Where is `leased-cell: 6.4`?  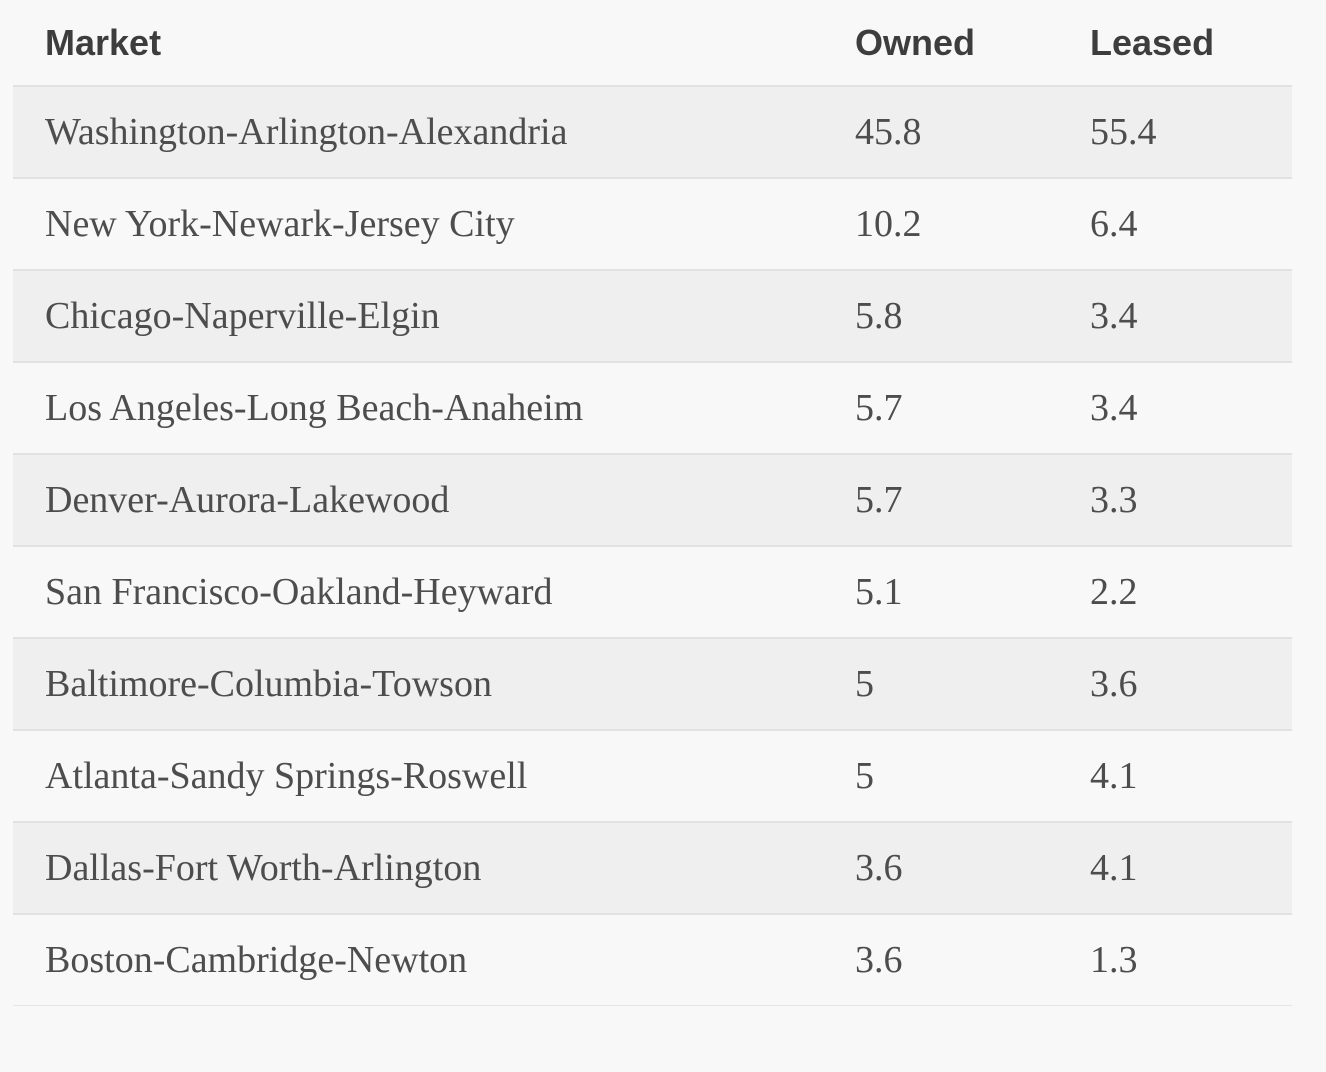 leased-cell: 6.4 is located at coordinates (1114, 224).